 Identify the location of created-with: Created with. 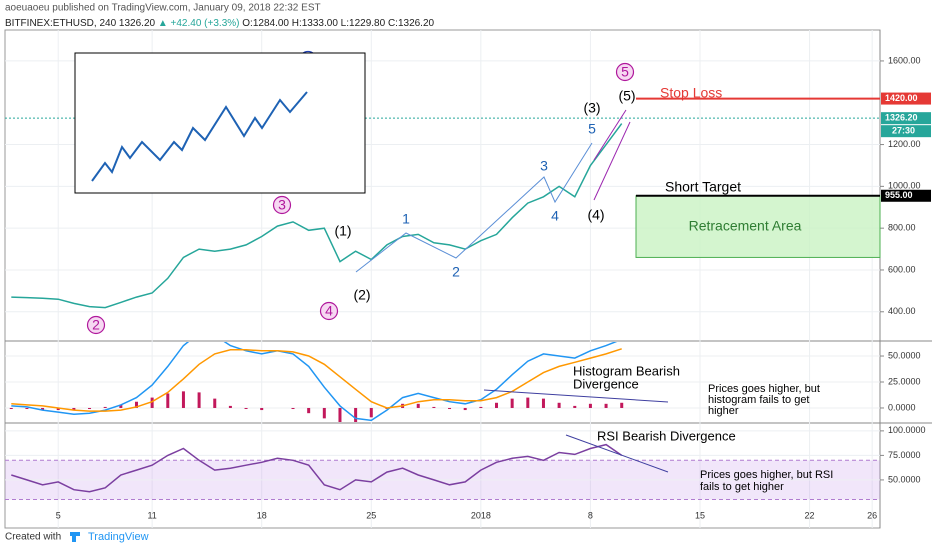
(33, 537).